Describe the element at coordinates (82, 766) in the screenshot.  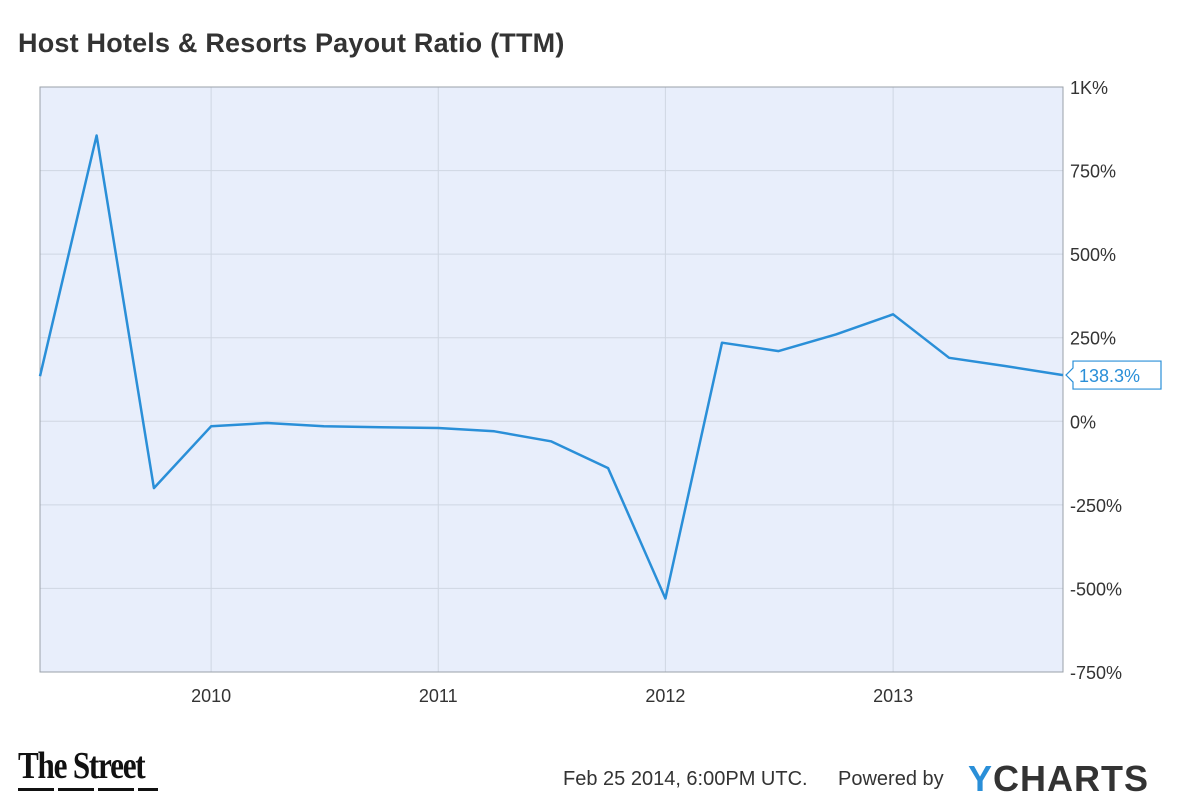
I see `thestreet-logo-text: The Street` at that location.